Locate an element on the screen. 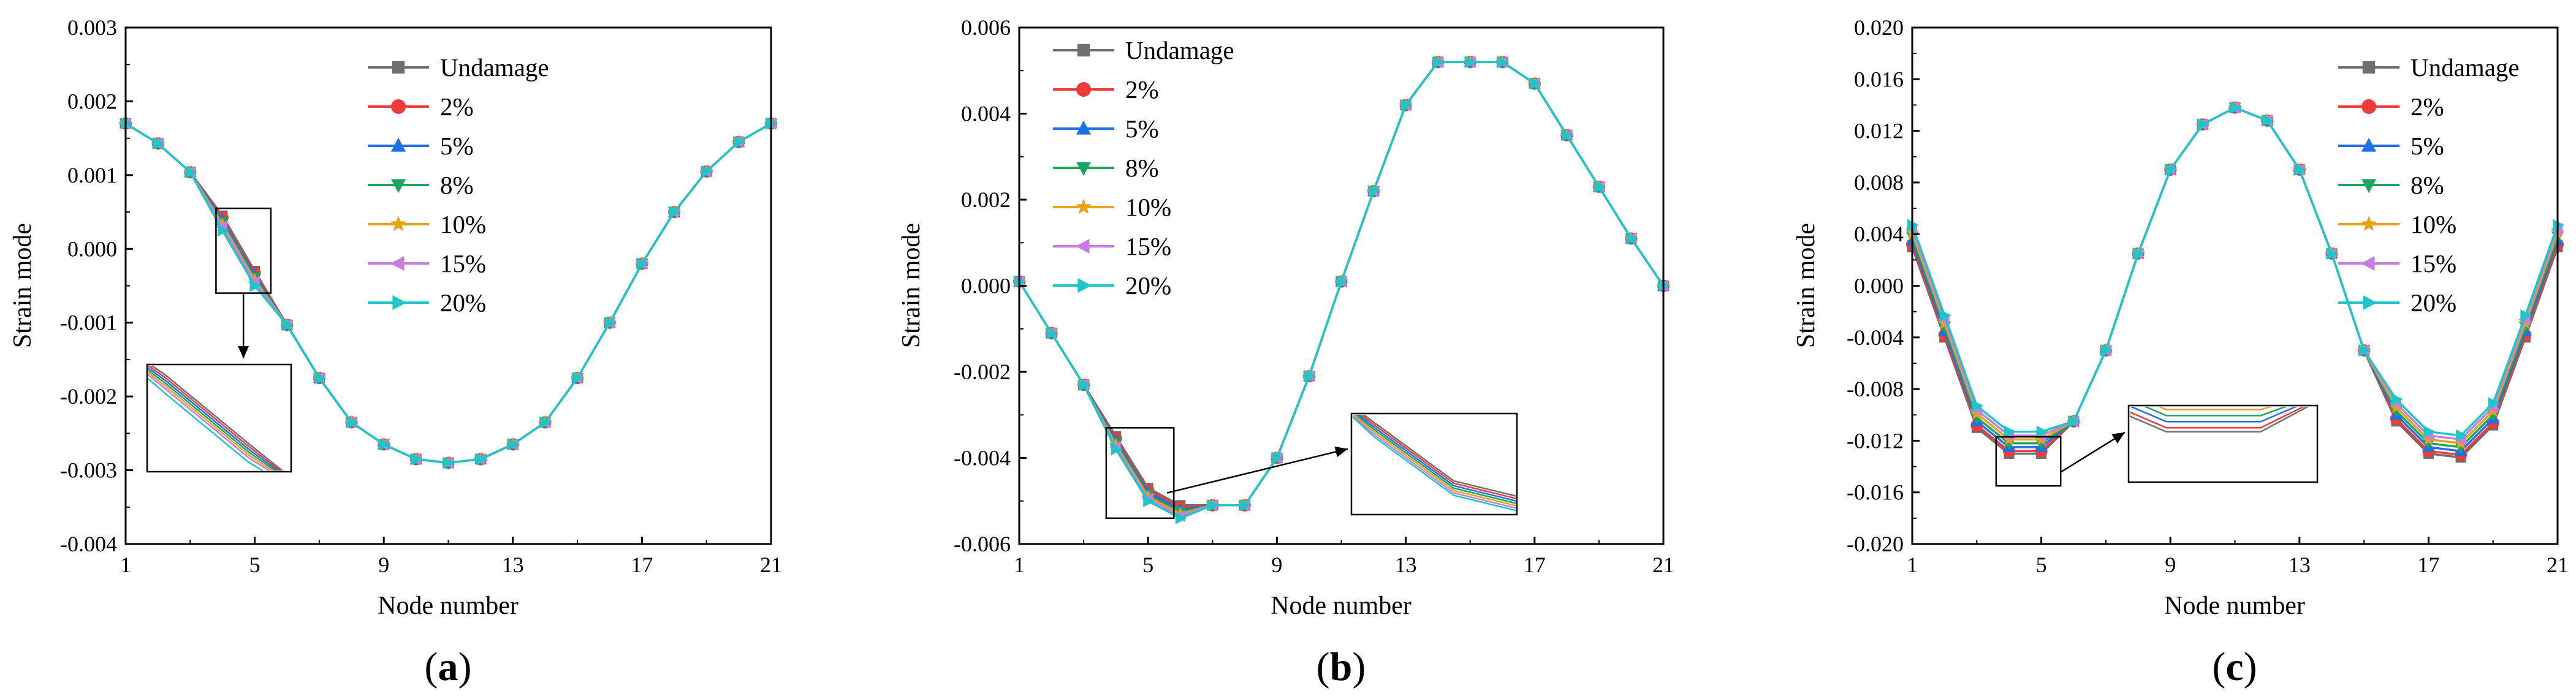 The image size is (2576, 699). zoom-arrow-line is located at coordinates (1257, 471).